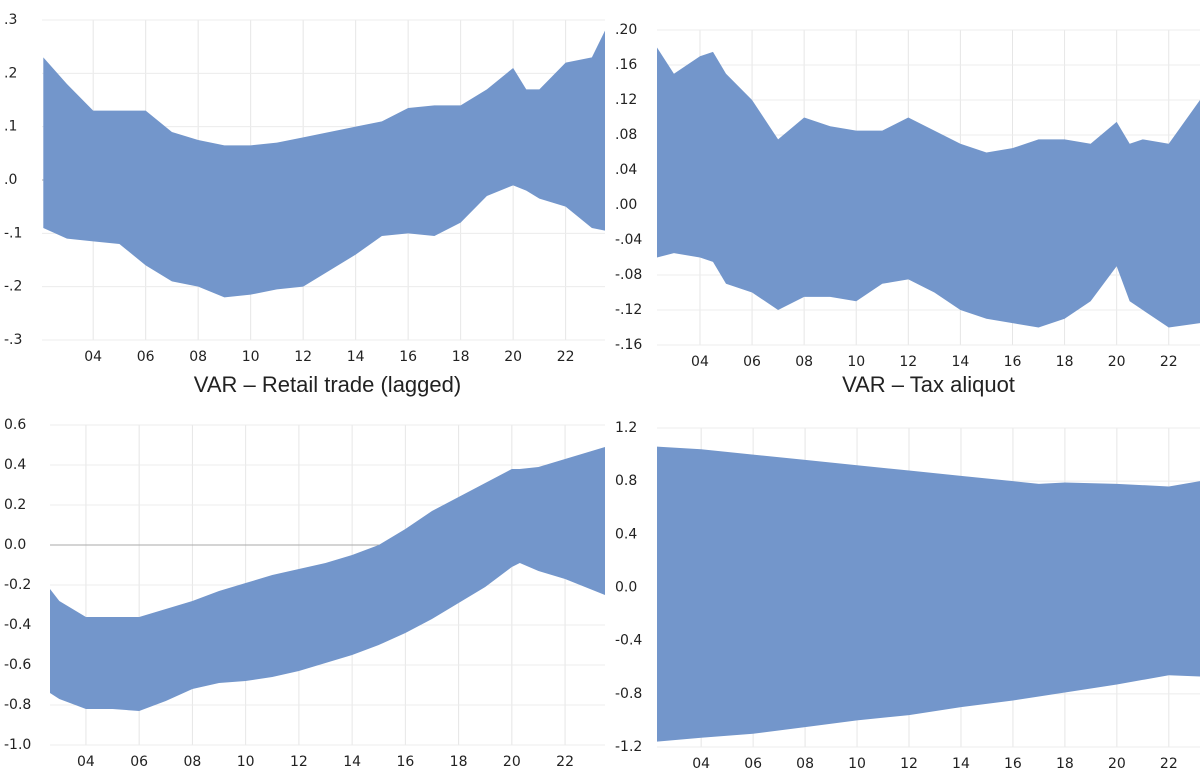 This screenshot has width=1200, height=773. I want to click on y-tick-label: 0.6, so click(15, 425).